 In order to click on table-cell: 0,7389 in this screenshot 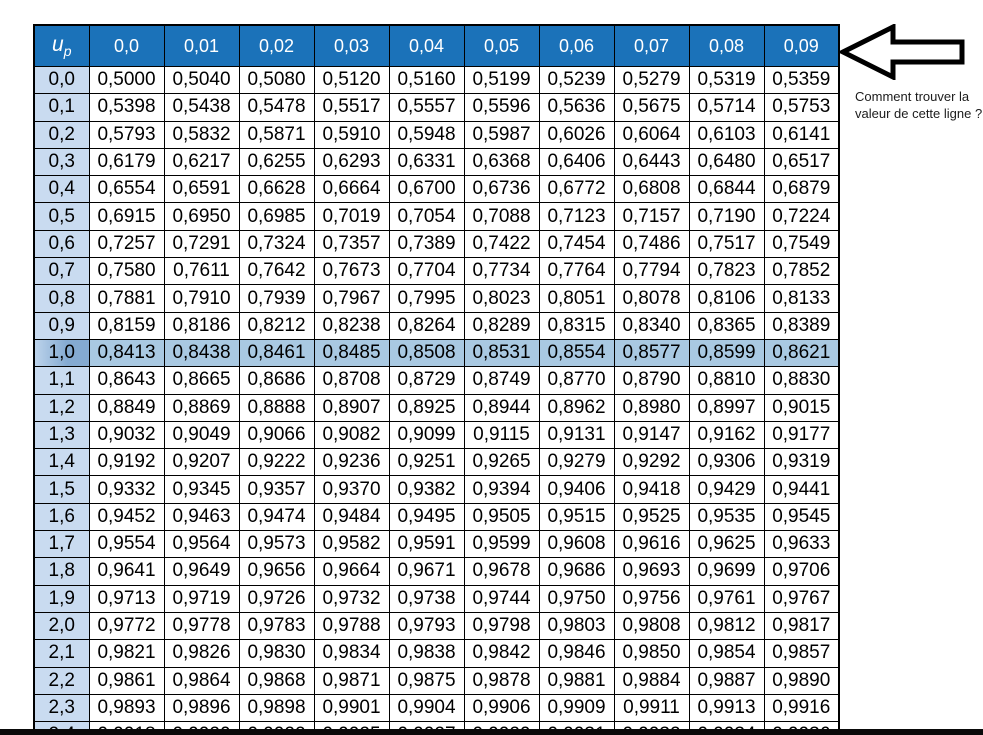, I will do `click(426, 244)`.